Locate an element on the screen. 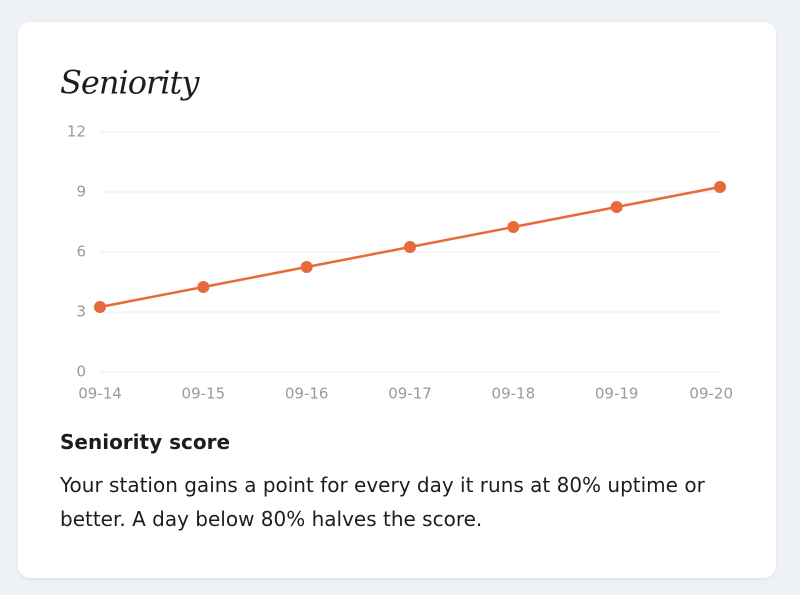  y-tick-label: 3 is located at coordinates (81, 312).